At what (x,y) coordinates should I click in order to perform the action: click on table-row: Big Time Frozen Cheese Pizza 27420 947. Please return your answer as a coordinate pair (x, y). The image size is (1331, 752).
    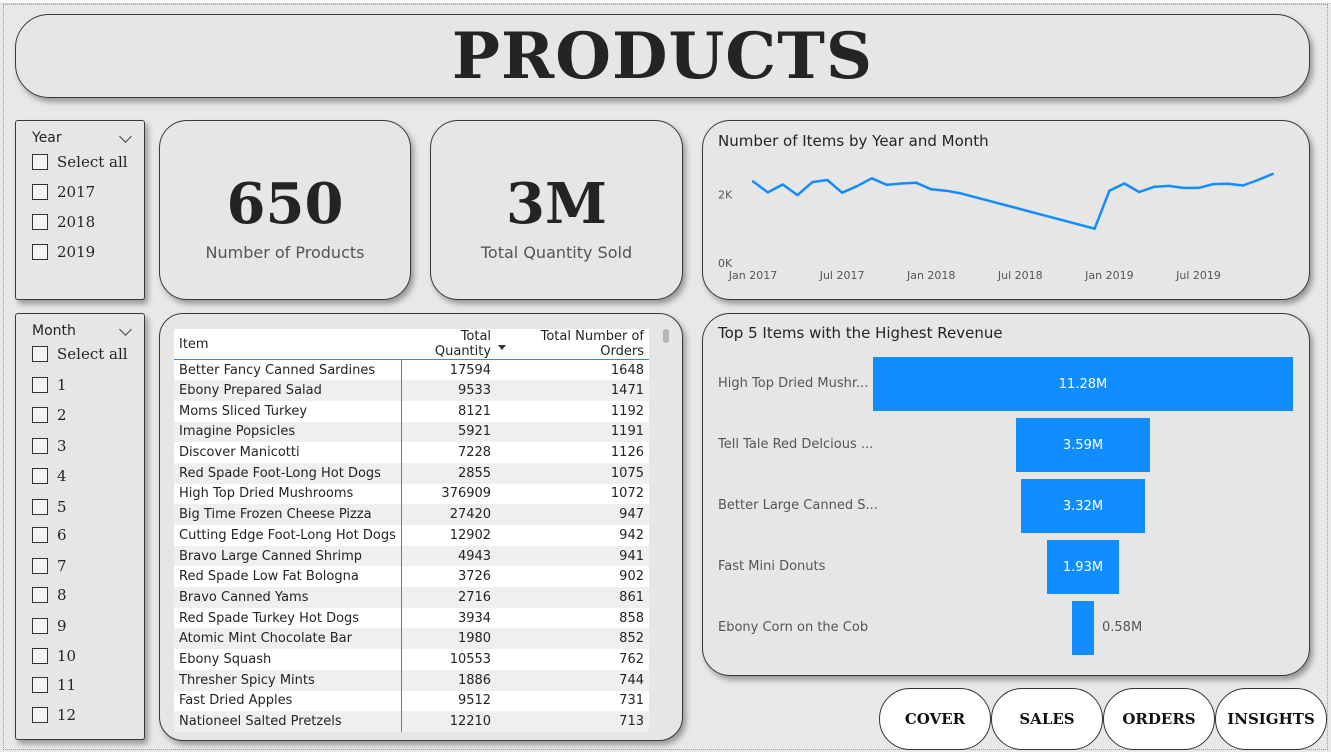
    Looking at the image, I should click on (411, 514).